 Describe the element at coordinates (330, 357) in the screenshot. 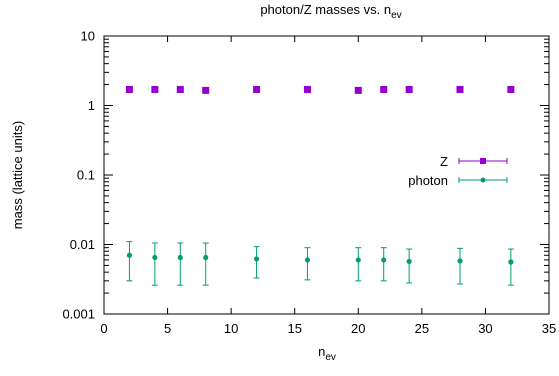

I see `x-axis-label-subscript: ev` at that location.